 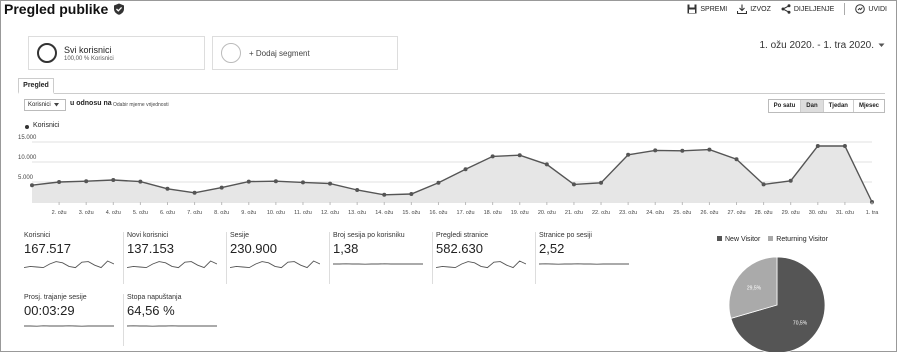 I want to click on x-tick-label: 15. ožu, so click(x=411, y=213).